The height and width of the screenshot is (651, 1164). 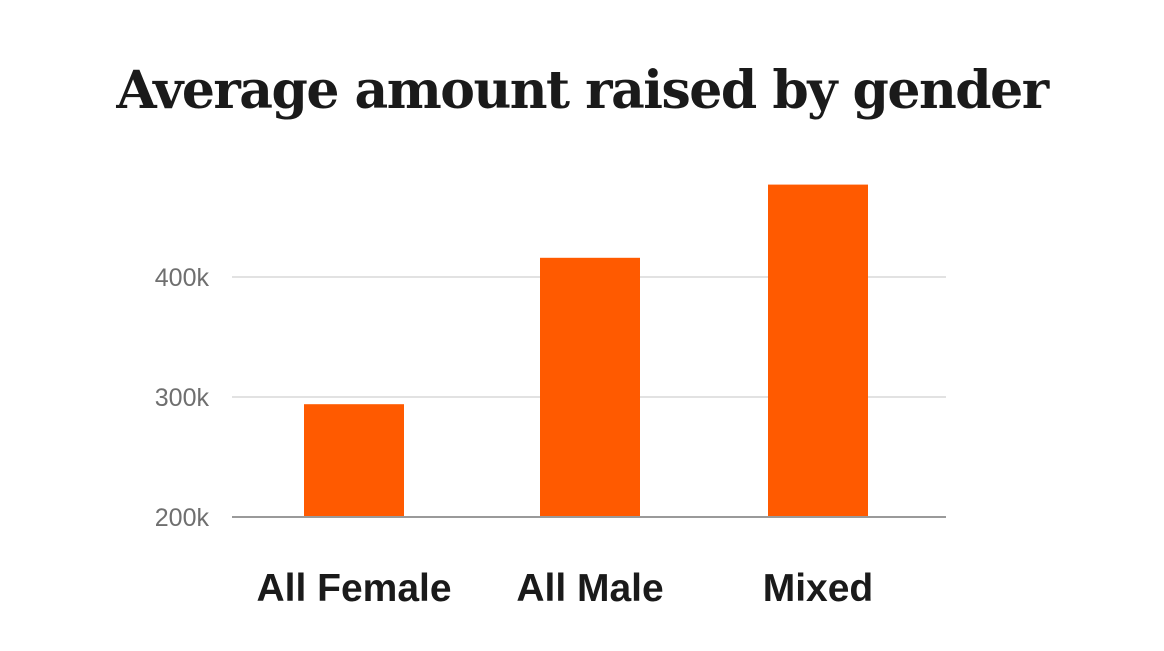 I want to click on y-axis-ticks: 200k 300k 400k, so click(x=182, y=398).